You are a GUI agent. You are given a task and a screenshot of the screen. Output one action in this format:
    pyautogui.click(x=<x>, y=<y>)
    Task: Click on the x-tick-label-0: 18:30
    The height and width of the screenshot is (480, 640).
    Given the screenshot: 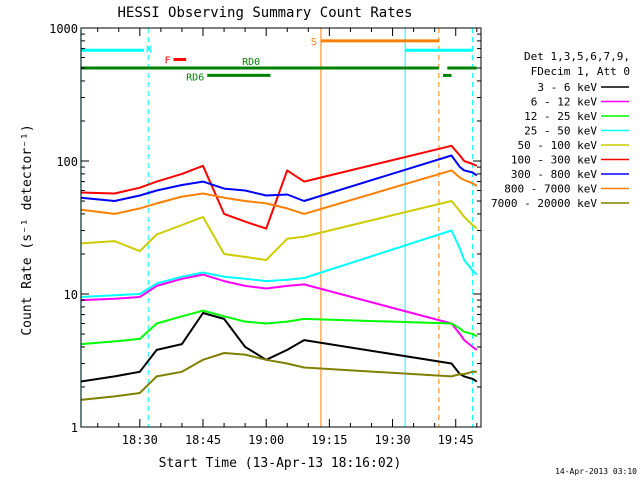 What is the action you would take?
    pyautogui.click(x=140, y=440)
    